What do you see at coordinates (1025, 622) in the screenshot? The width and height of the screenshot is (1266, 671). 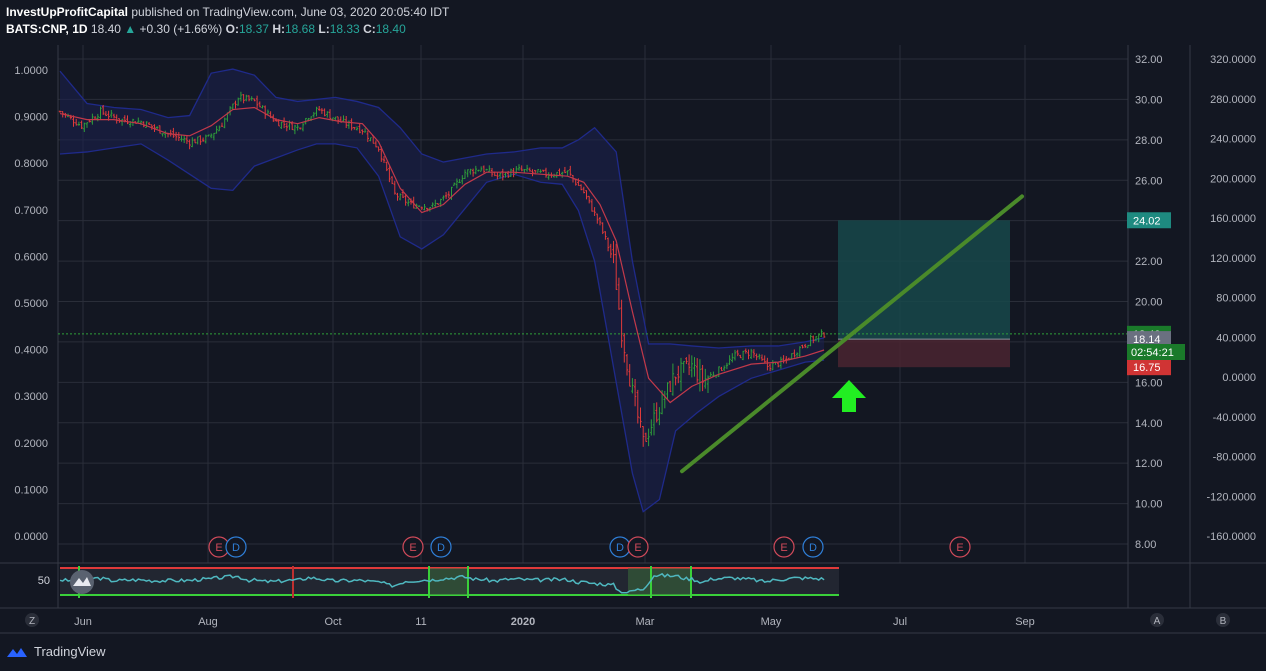 I see `time-axis-tick: Sep` at bounding box center [1025, 622].